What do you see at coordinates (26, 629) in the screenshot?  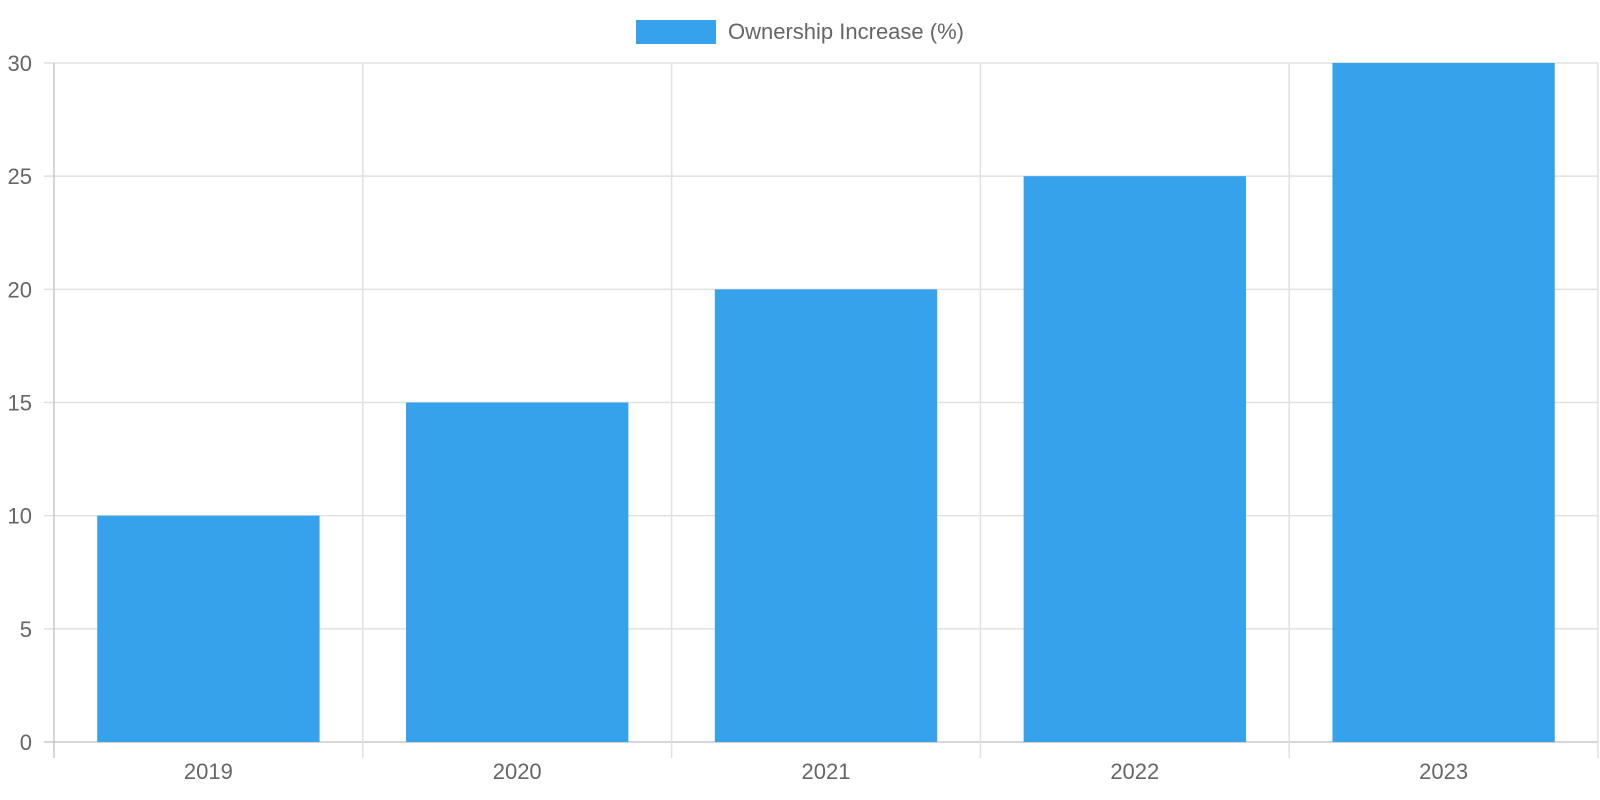 I see `y-tick-label: 5` at bounding box center [26, 629].